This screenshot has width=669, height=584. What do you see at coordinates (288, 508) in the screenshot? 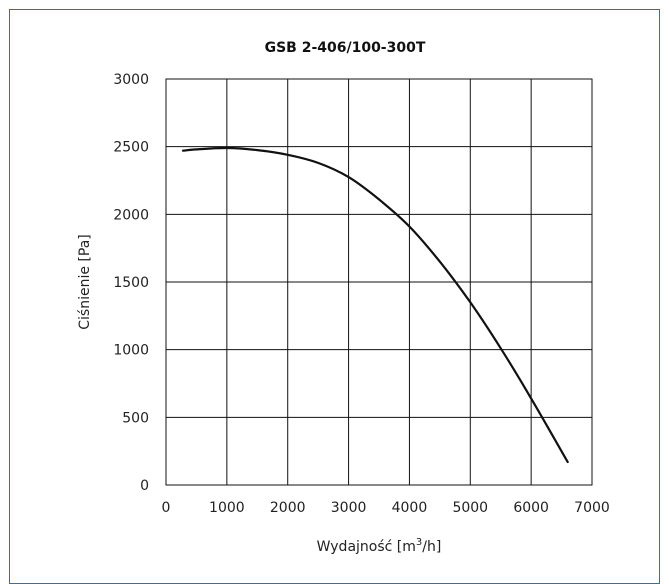
I see `x-tick-label: 2000` at bounding box center [288, 508].